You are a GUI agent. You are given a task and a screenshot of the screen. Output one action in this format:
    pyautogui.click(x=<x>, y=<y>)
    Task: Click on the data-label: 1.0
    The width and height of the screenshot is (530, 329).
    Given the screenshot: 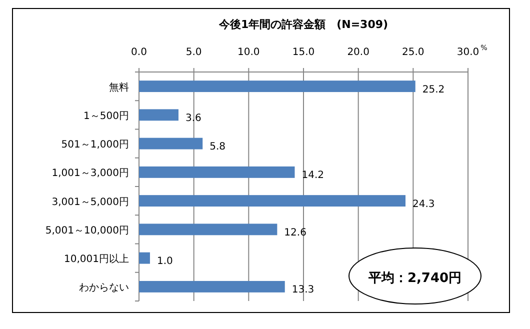 What is the action you would take?
    pyautogui.click(x=164, y=262)
    